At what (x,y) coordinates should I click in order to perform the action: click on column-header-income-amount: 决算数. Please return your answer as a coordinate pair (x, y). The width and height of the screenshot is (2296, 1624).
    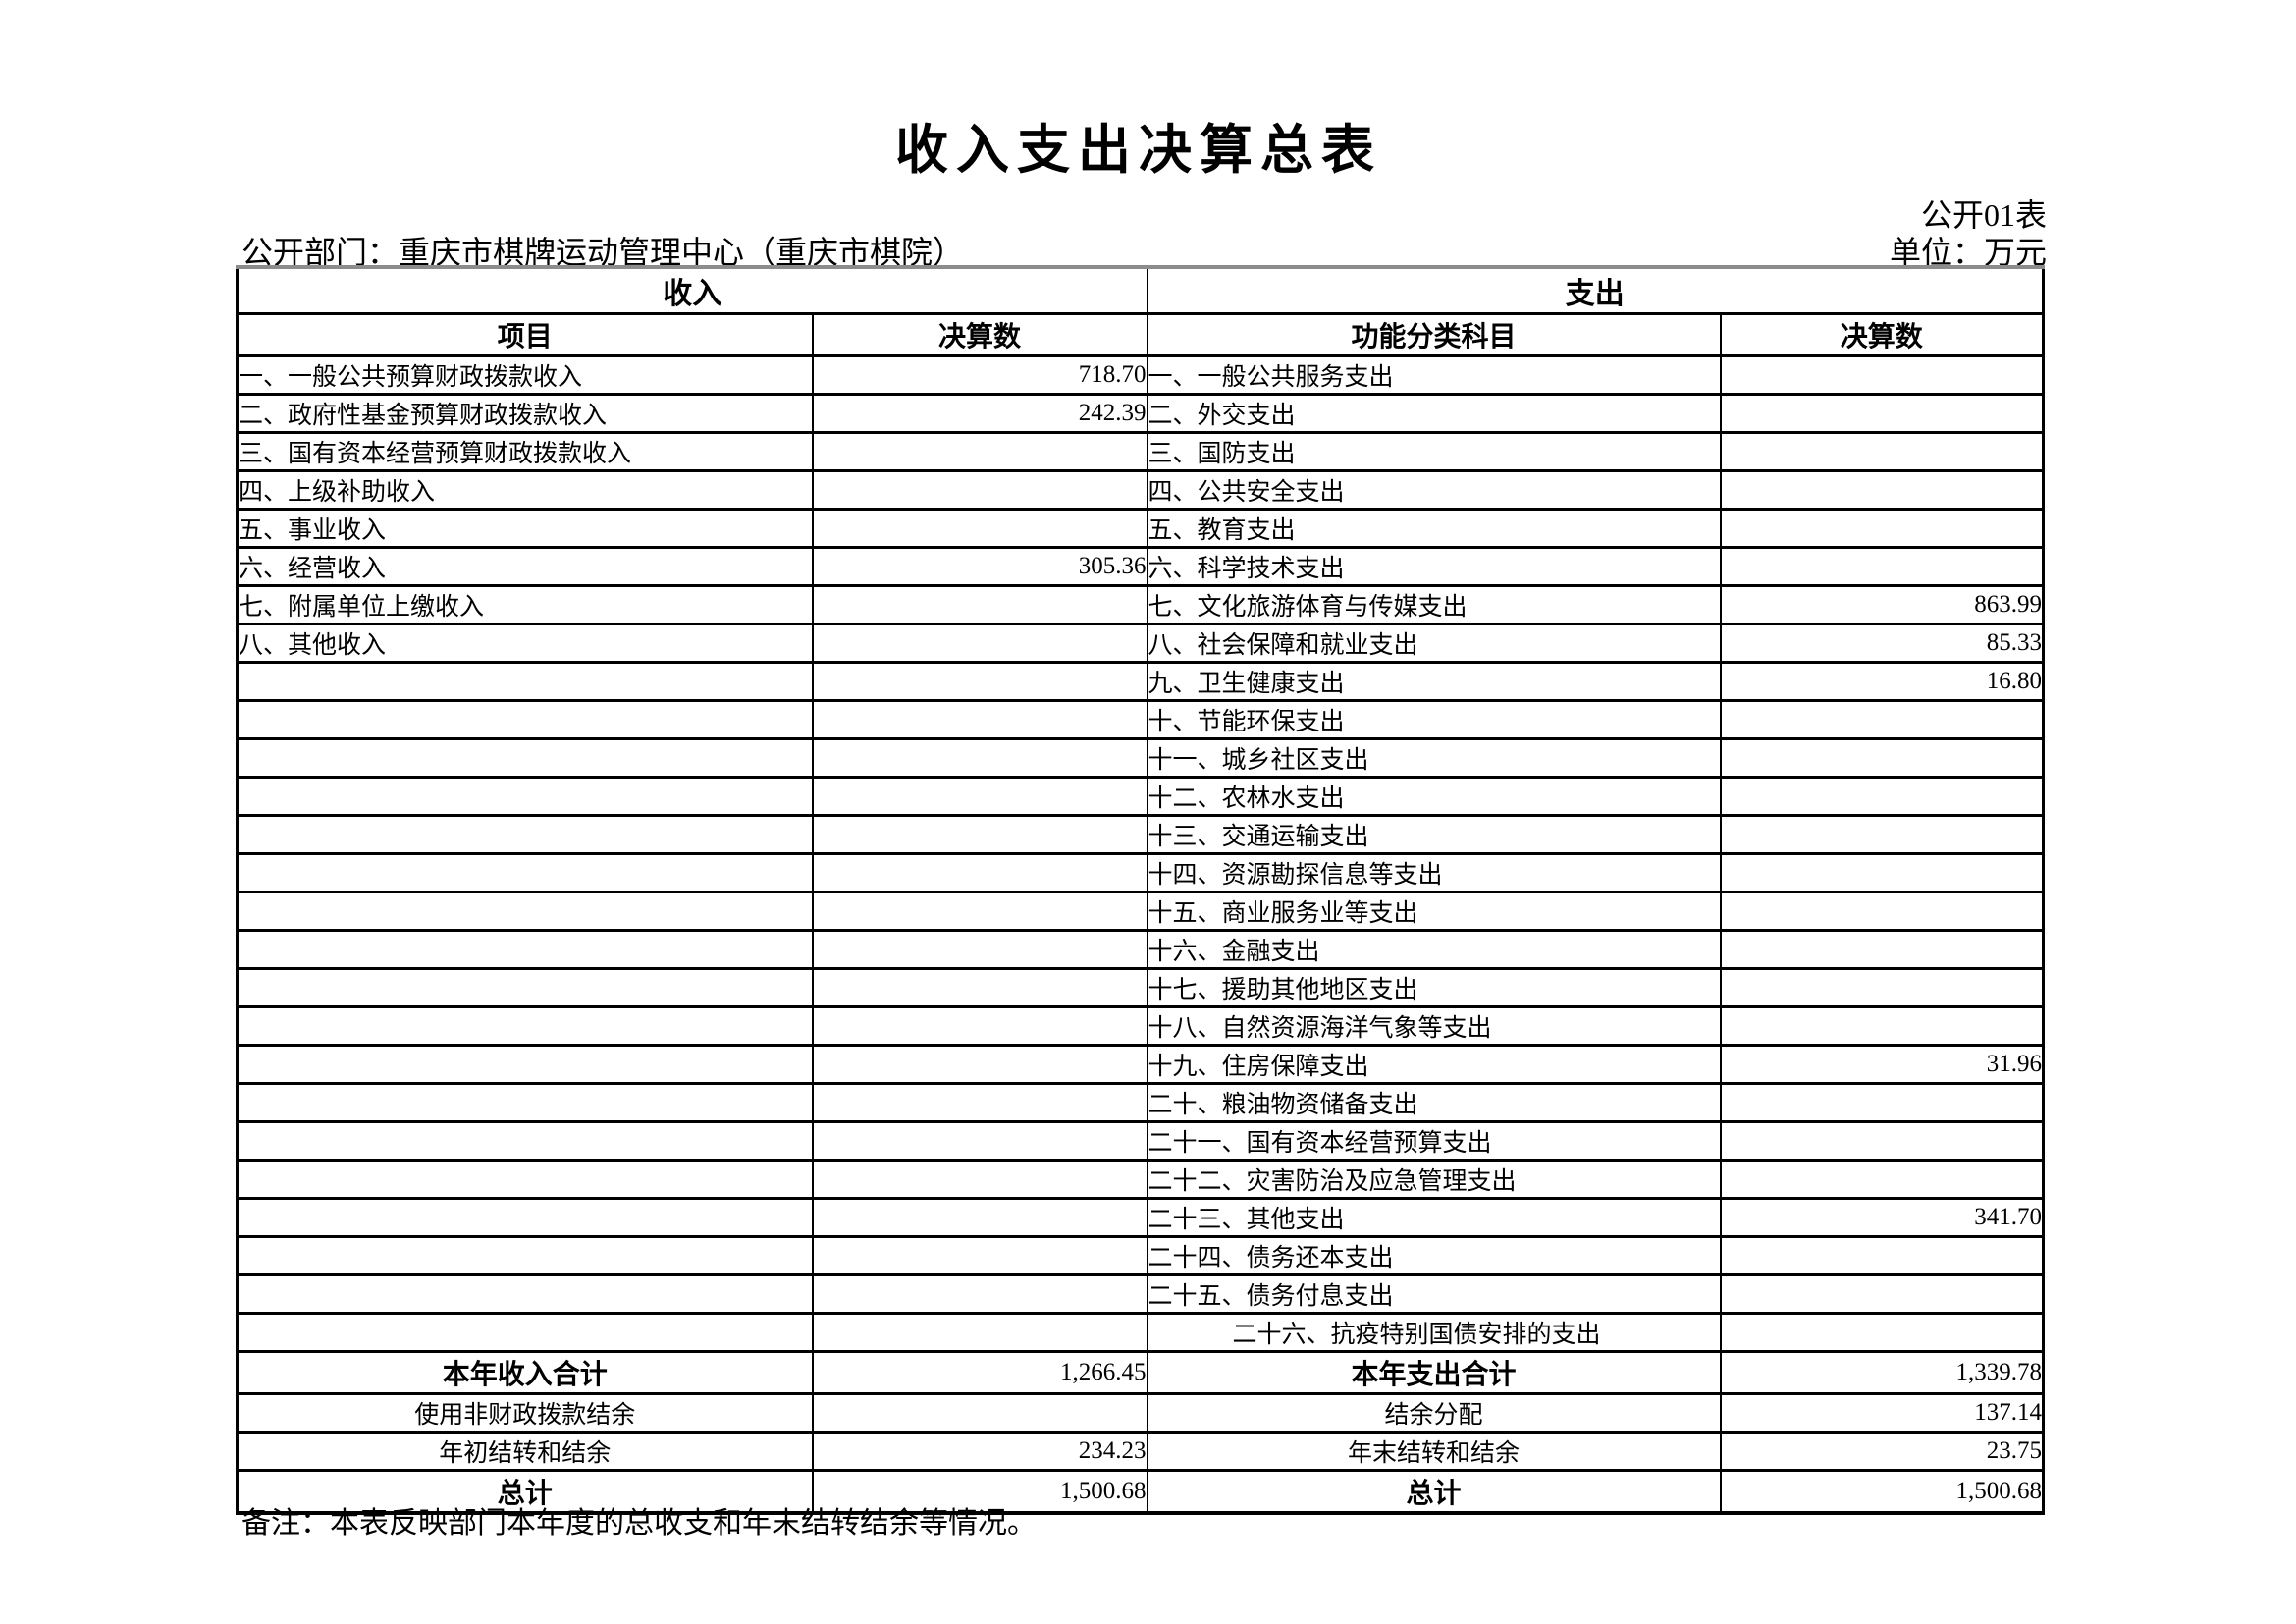
    Looking at the image, I should click on (980, 334).